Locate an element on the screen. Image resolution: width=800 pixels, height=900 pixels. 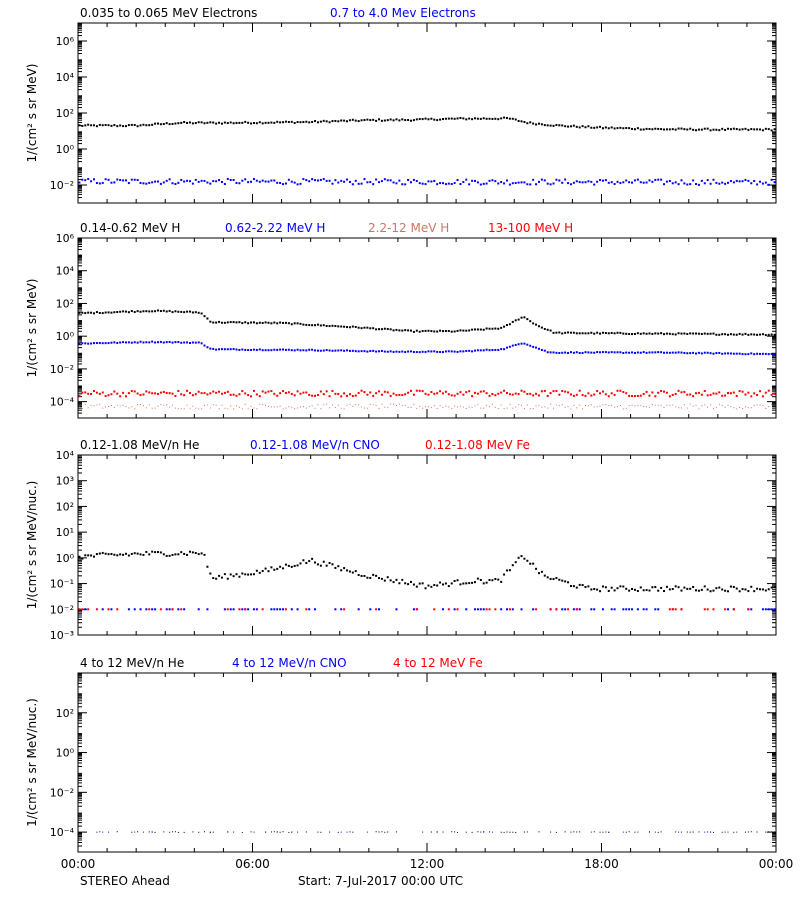
y-tick-label: 10² is located at coordinates (65, 506).